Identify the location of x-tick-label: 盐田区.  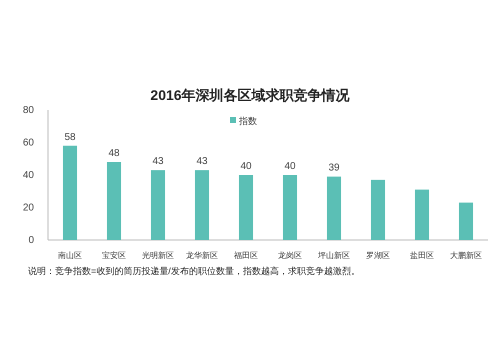
(422, 255).